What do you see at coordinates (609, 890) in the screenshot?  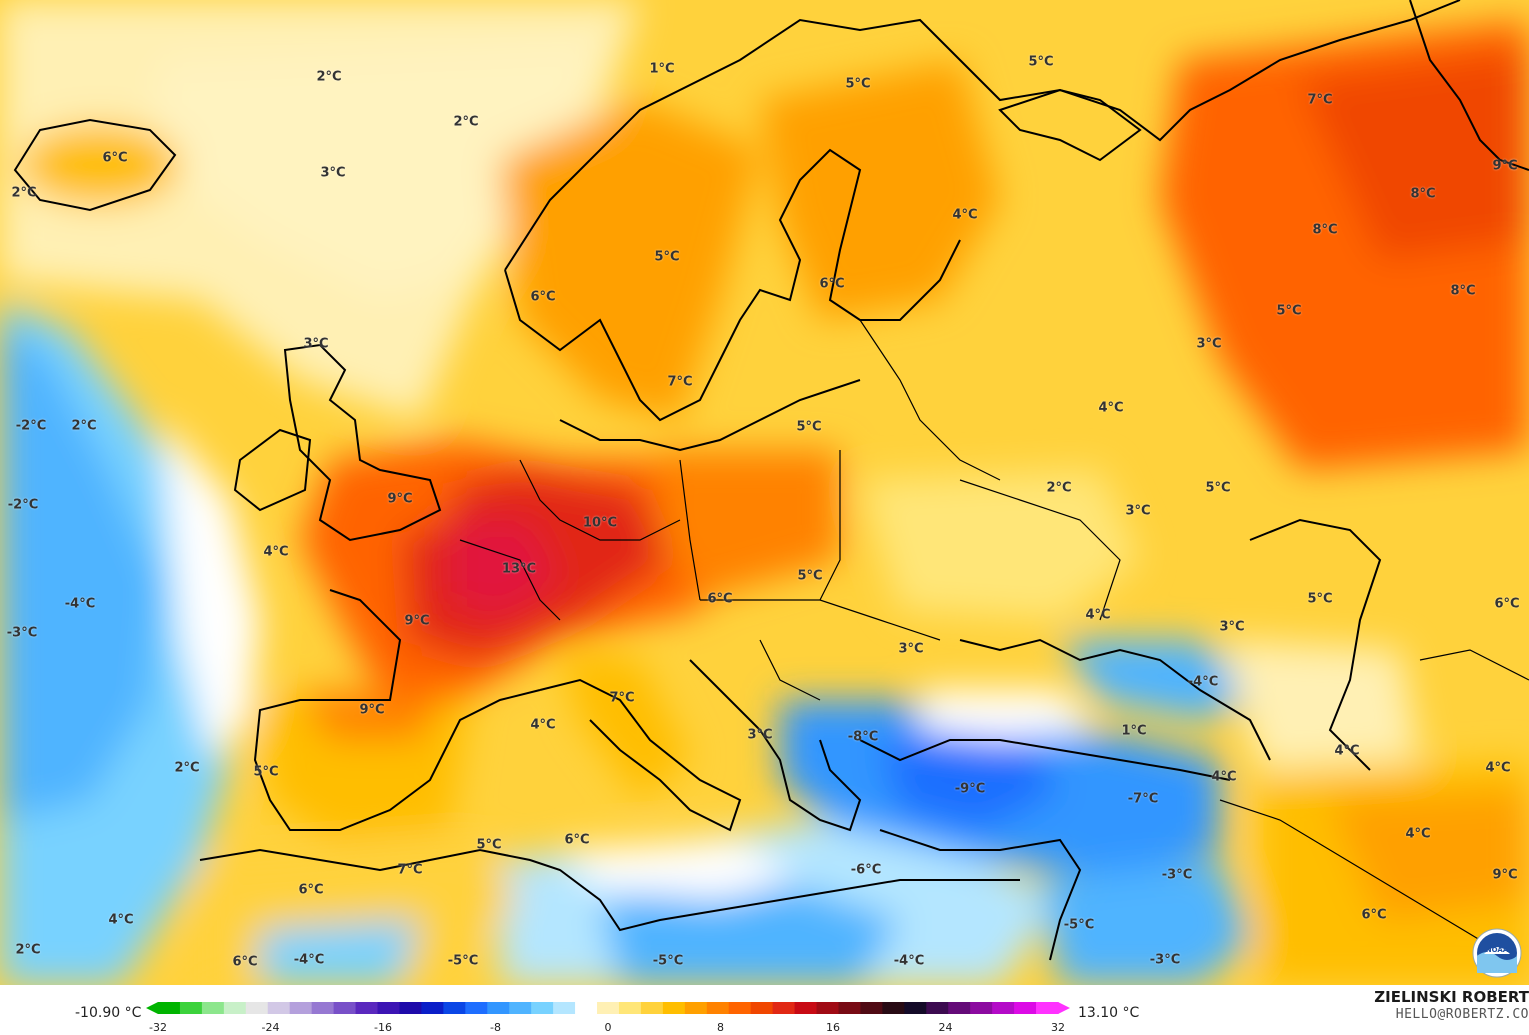 I see `coast-north-africa` at bounding box center [609, 890].